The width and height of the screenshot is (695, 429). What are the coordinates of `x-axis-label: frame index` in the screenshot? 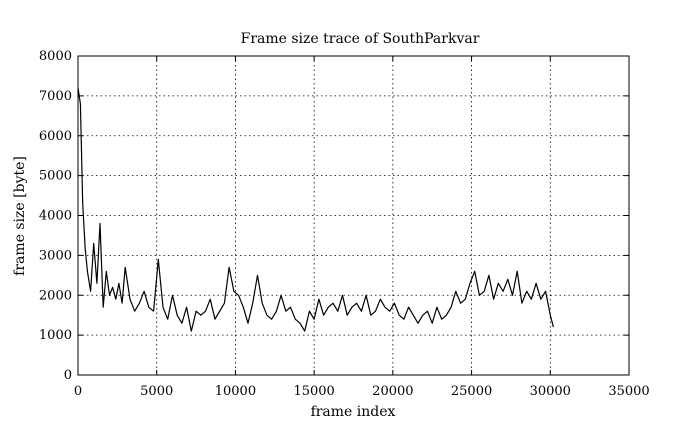 It's located at (353, 412).